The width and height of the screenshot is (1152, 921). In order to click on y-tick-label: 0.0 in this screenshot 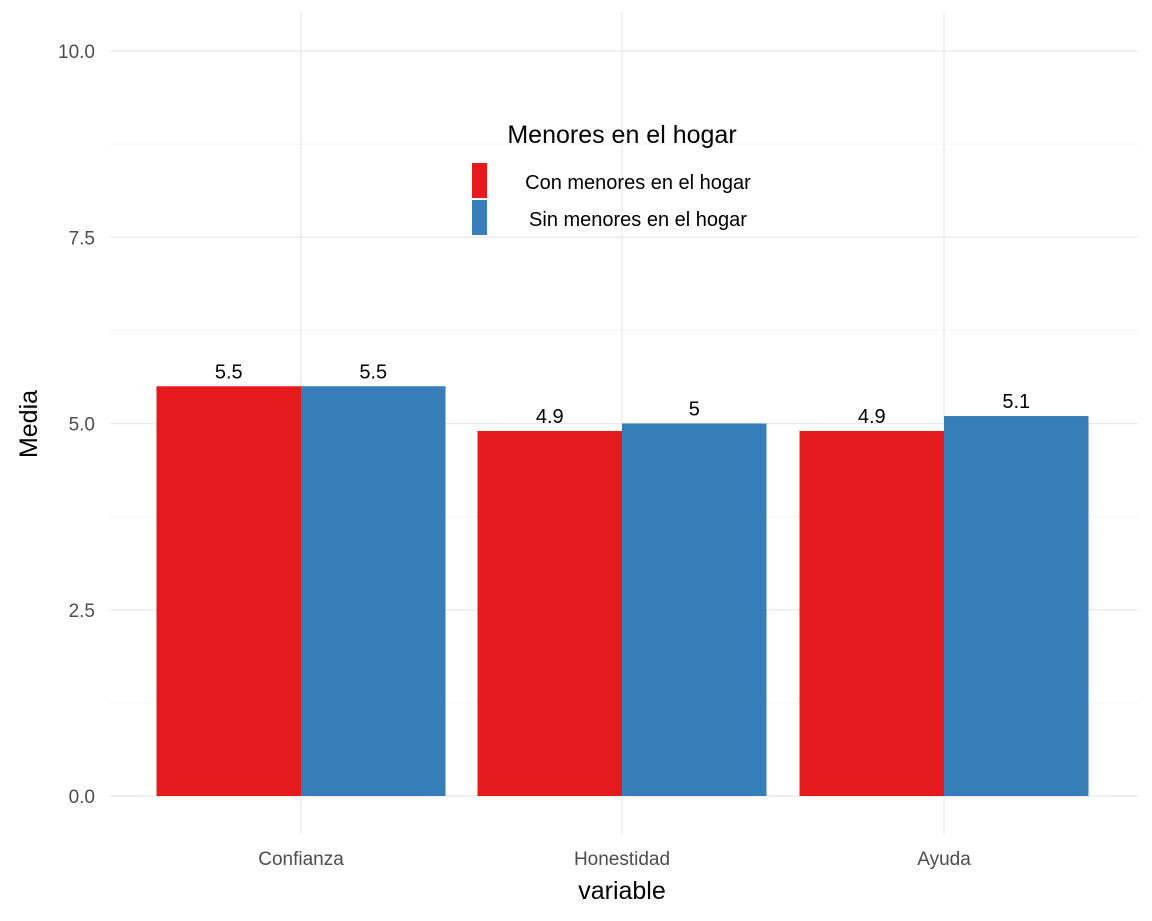, I will do `click(82, 797)`.